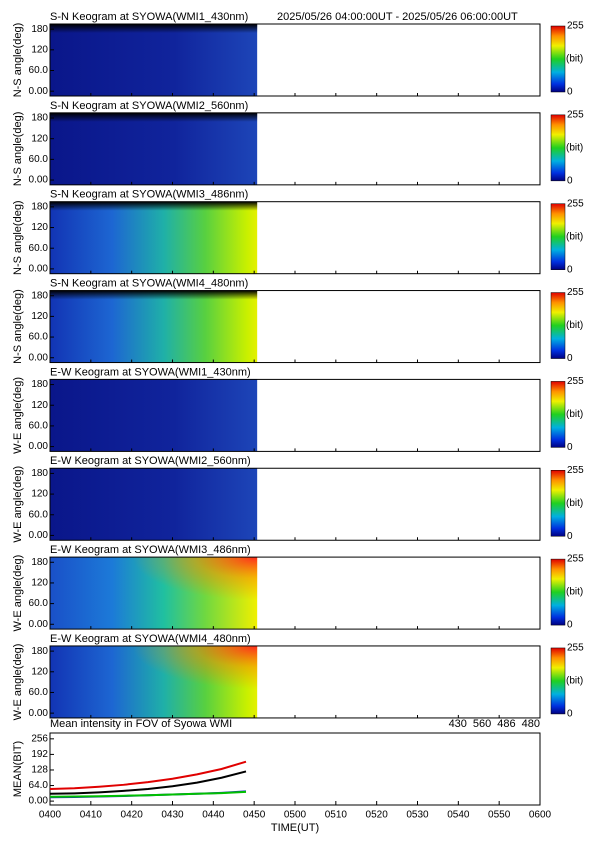 The width and height of the screenshot is (595, 842). Describe the element at coordinates (377, 815) in the screenshot. I see `x-tick-label: 0520` at that location.